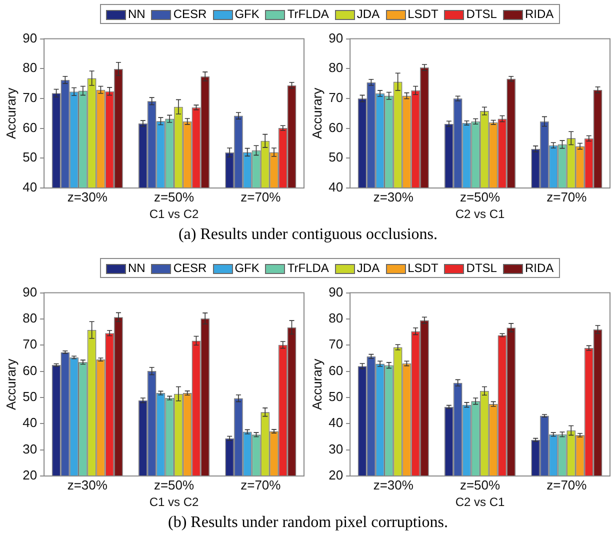 This screenshot has height=538, width=616. I want to click on text: (a) Results under contiguous occlusions., so click(308, 235).